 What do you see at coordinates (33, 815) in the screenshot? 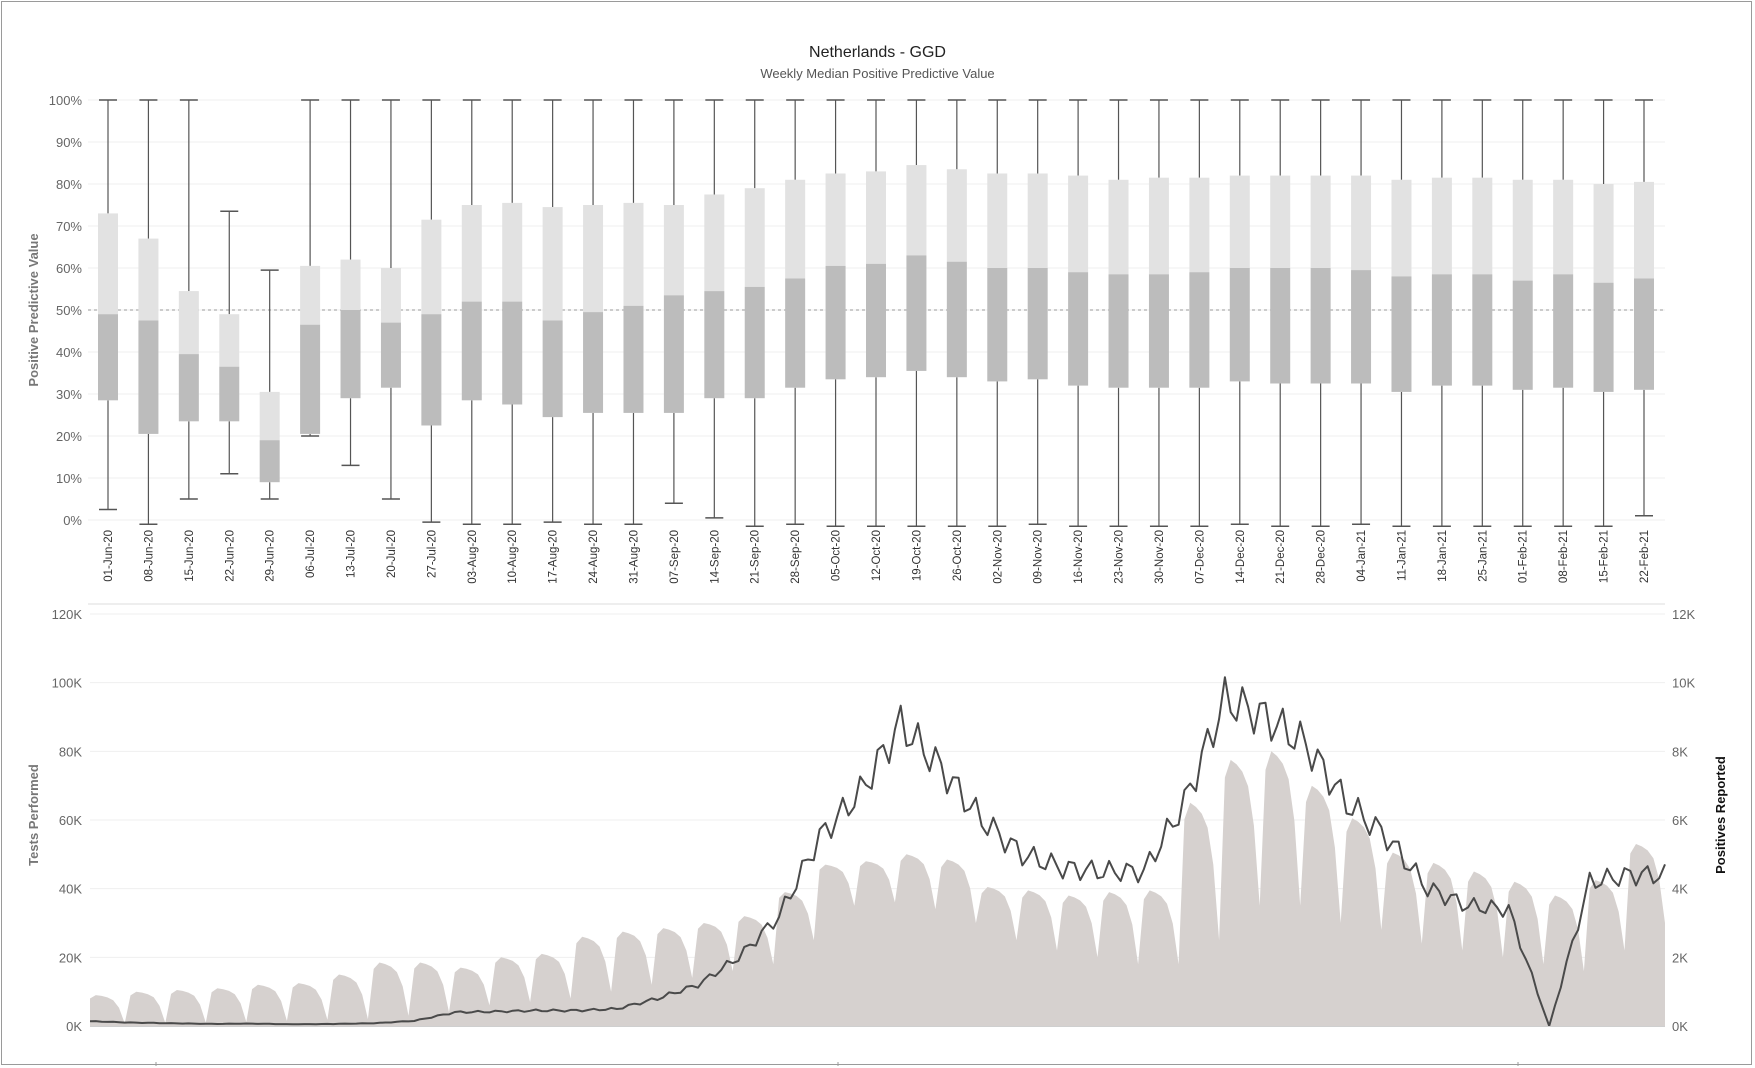
I see `tests-performed-axis-title: Tests Performed` at bounding box center [33, 815].